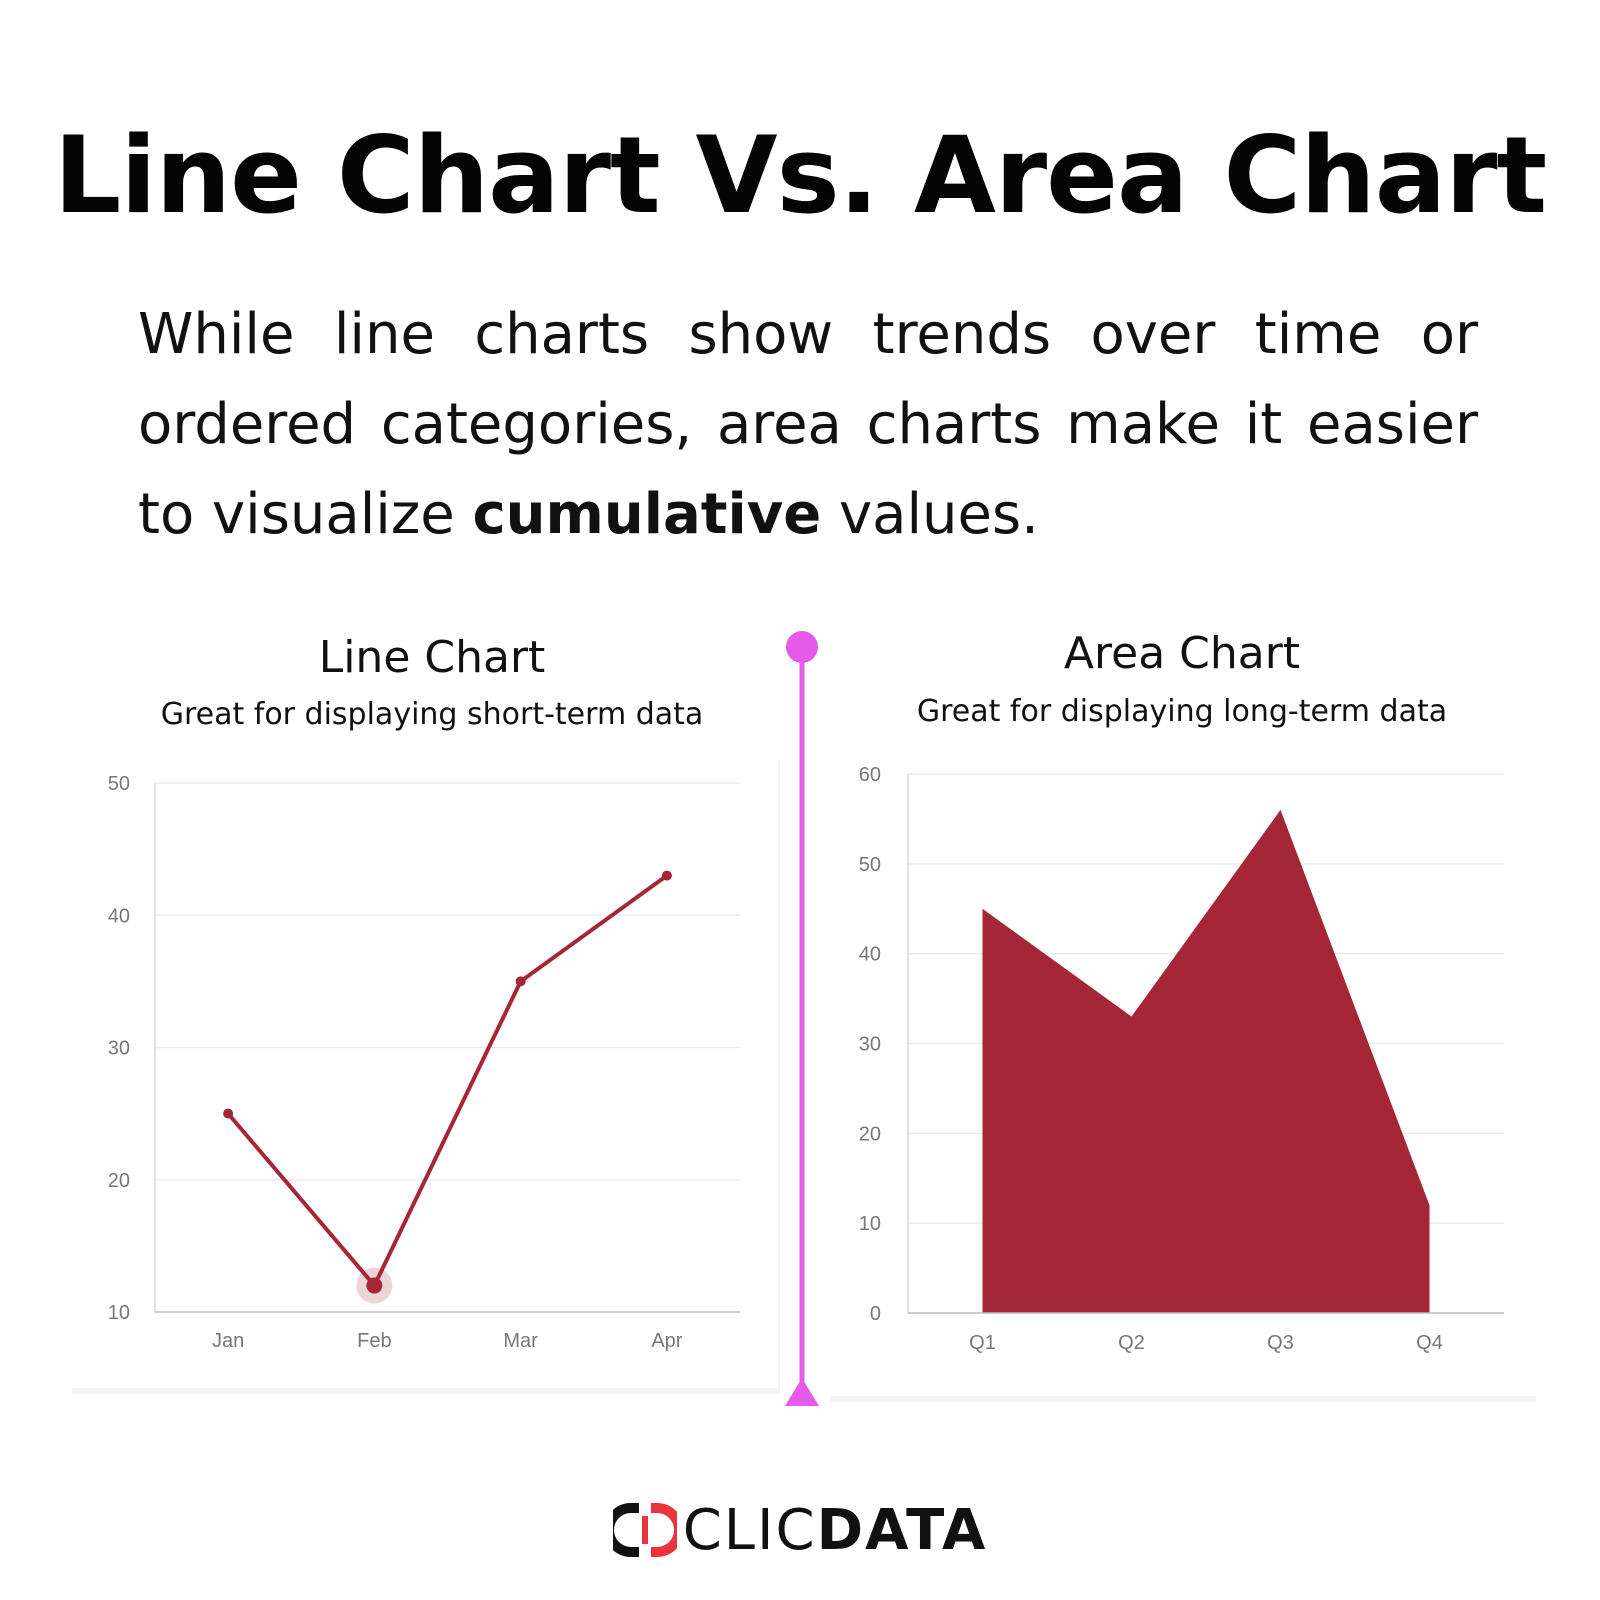 The width and height of the screenshot is (1600, 1600). What do you see at coordinates (119, 916) in the screenshot?
I see `line-y-tick-label: 40` at bounding box center [119, 916].